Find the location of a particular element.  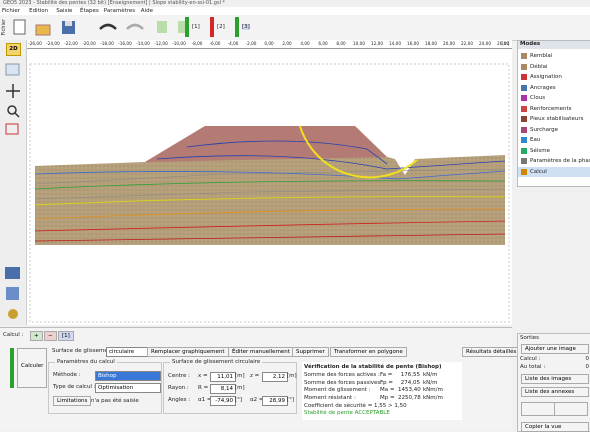

field-label: Centre : is located at coordinates (179, 376).